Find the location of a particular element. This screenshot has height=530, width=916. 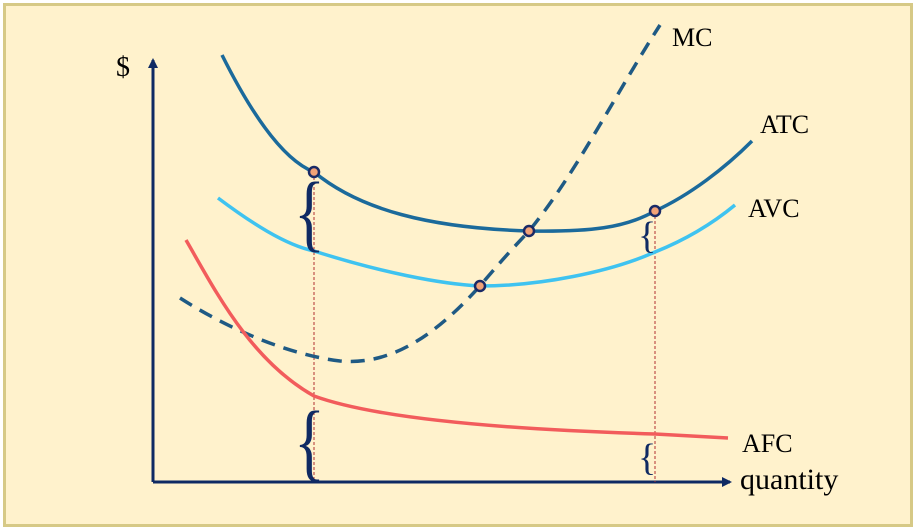

brace-left-lower: { is located at coordinates (309, 441).